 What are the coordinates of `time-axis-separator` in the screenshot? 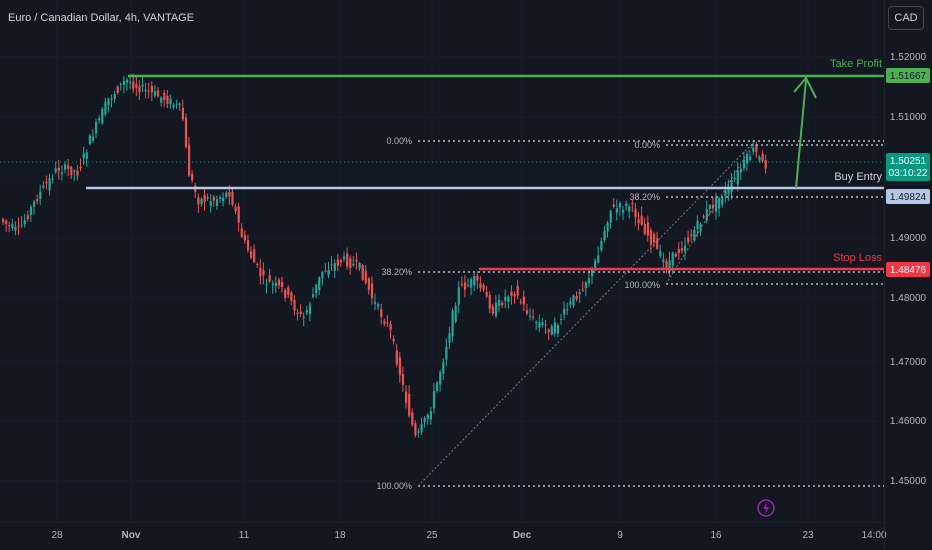 It's located at (442, 522).